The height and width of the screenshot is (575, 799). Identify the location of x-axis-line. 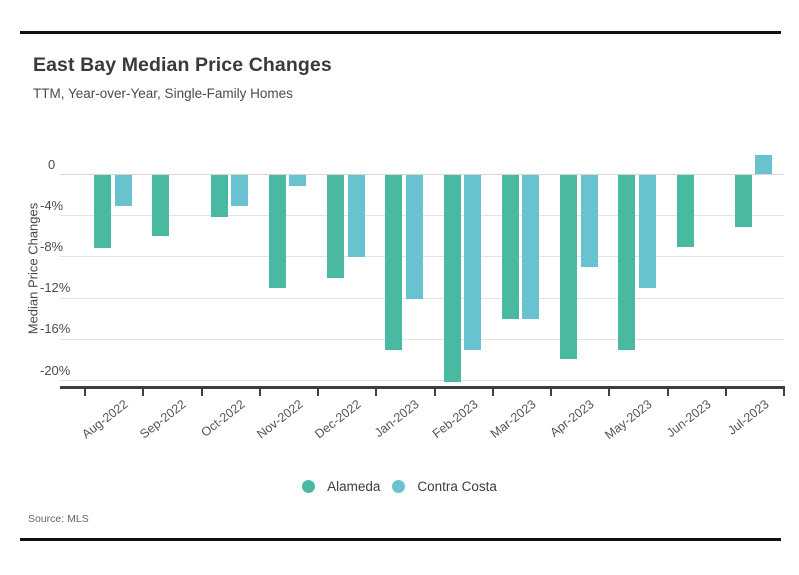
(422, 387).